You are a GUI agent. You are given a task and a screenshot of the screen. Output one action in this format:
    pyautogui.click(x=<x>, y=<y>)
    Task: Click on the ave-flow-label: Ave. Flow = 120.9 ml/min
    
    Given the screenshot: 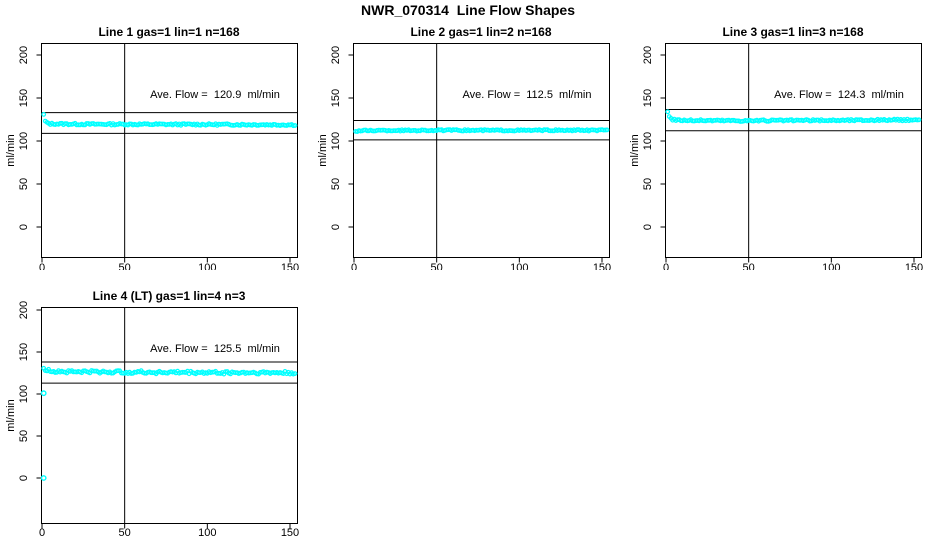 What is the action you would take?
    pyautogui.click(x=215, y=95)
    